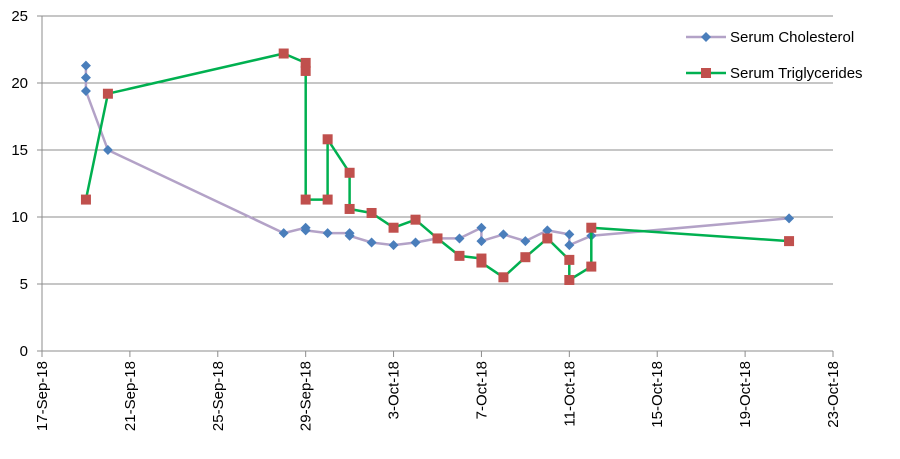  Describe the element at coordinates (19, 16) in the screenshot. I see `y-tick-label: 25` at that location.